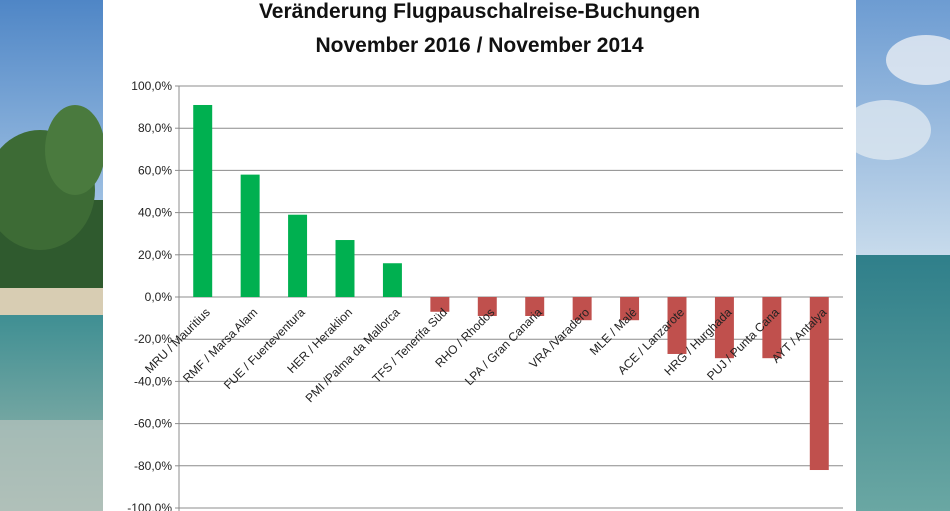 The height and width of the screenshot is (511, 950). What do you see at coordinates (903, 255) in the screenshot?
I see `beach-photo-right` at bounding box center [903, 255].